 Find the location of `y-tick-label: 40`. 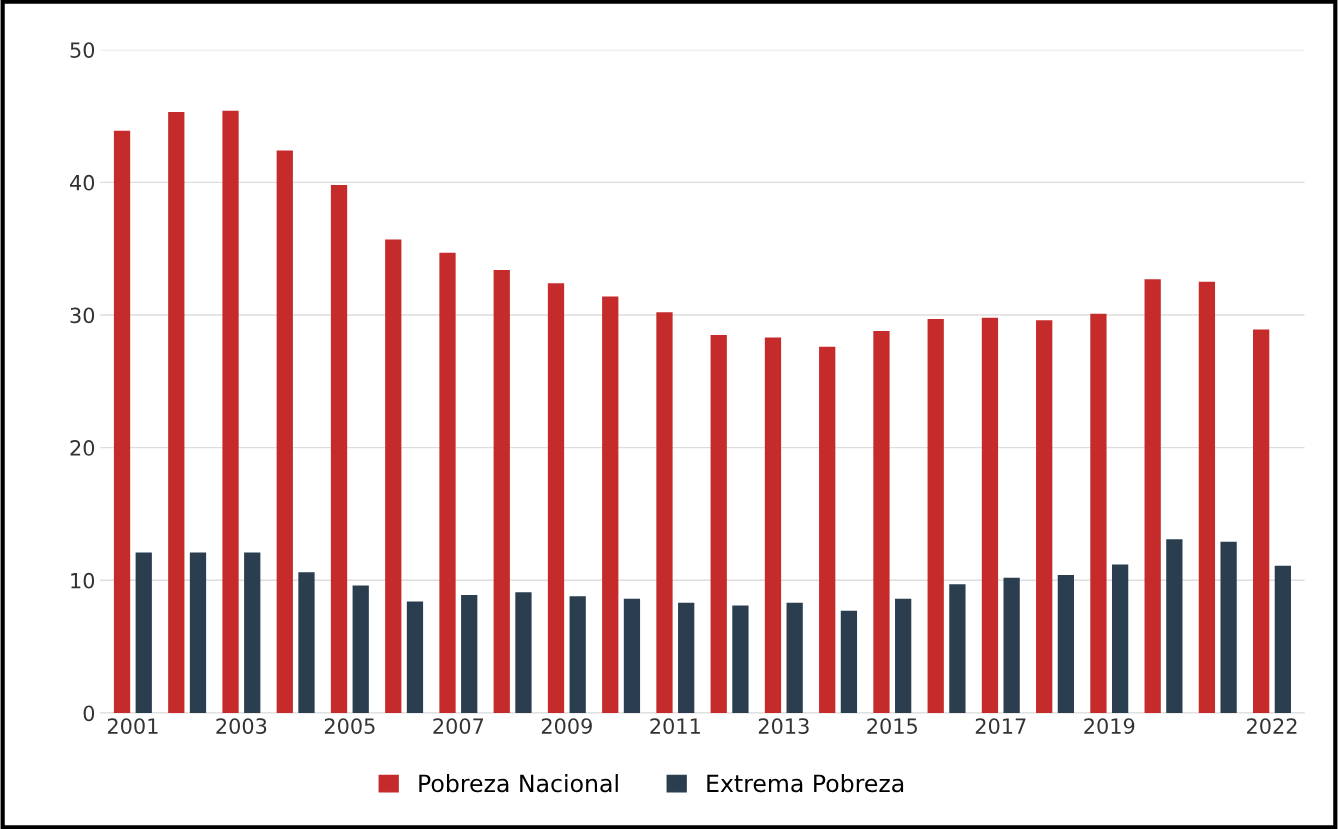

y-tick-label: 40 is located at coordinates (82, 182).